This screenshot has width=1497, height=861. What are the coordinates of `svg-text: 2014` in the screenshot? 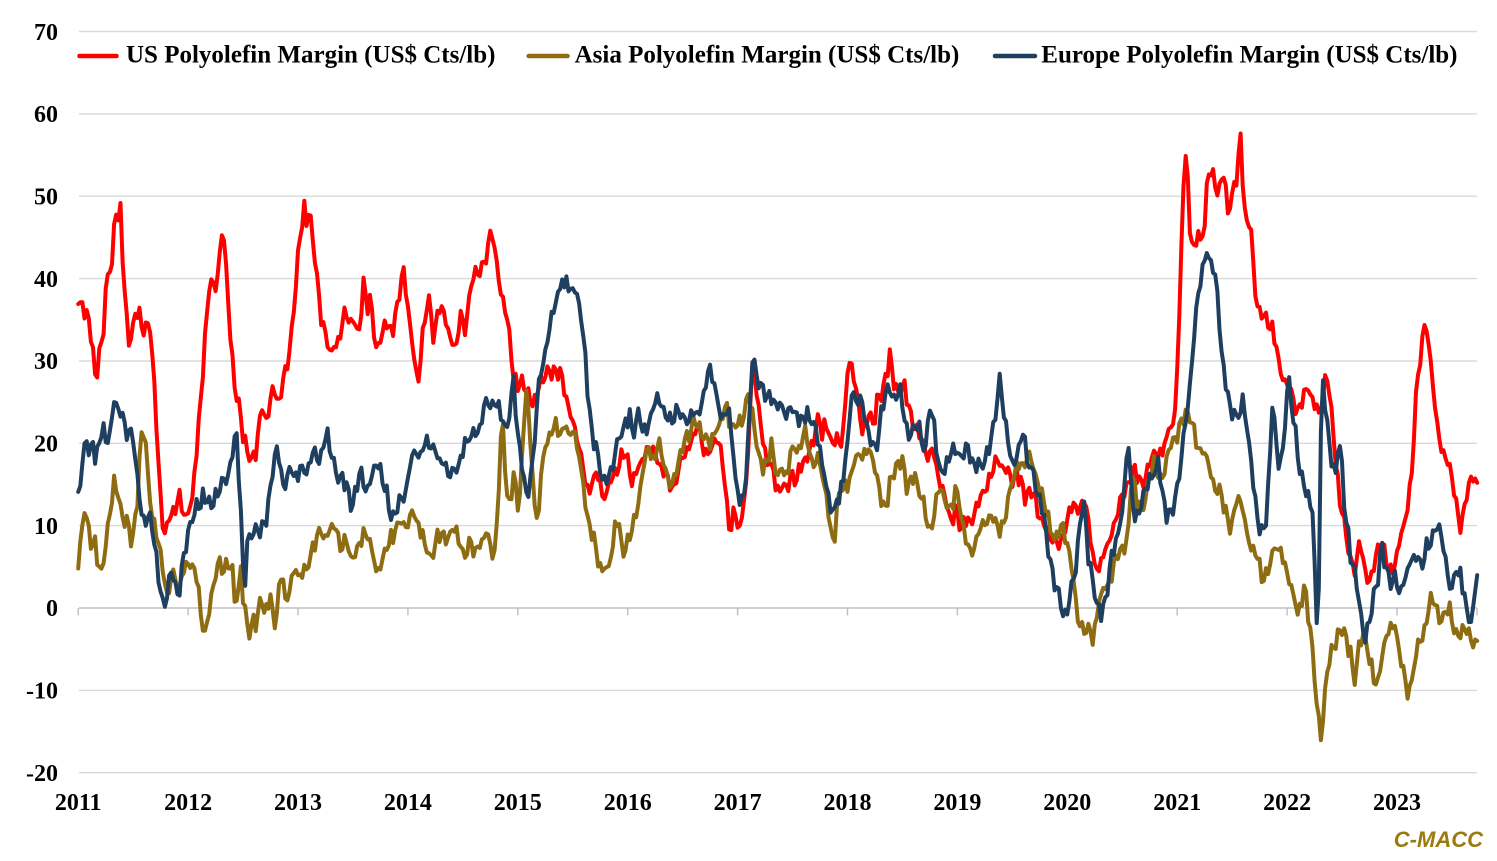 It's located at (408, 803).